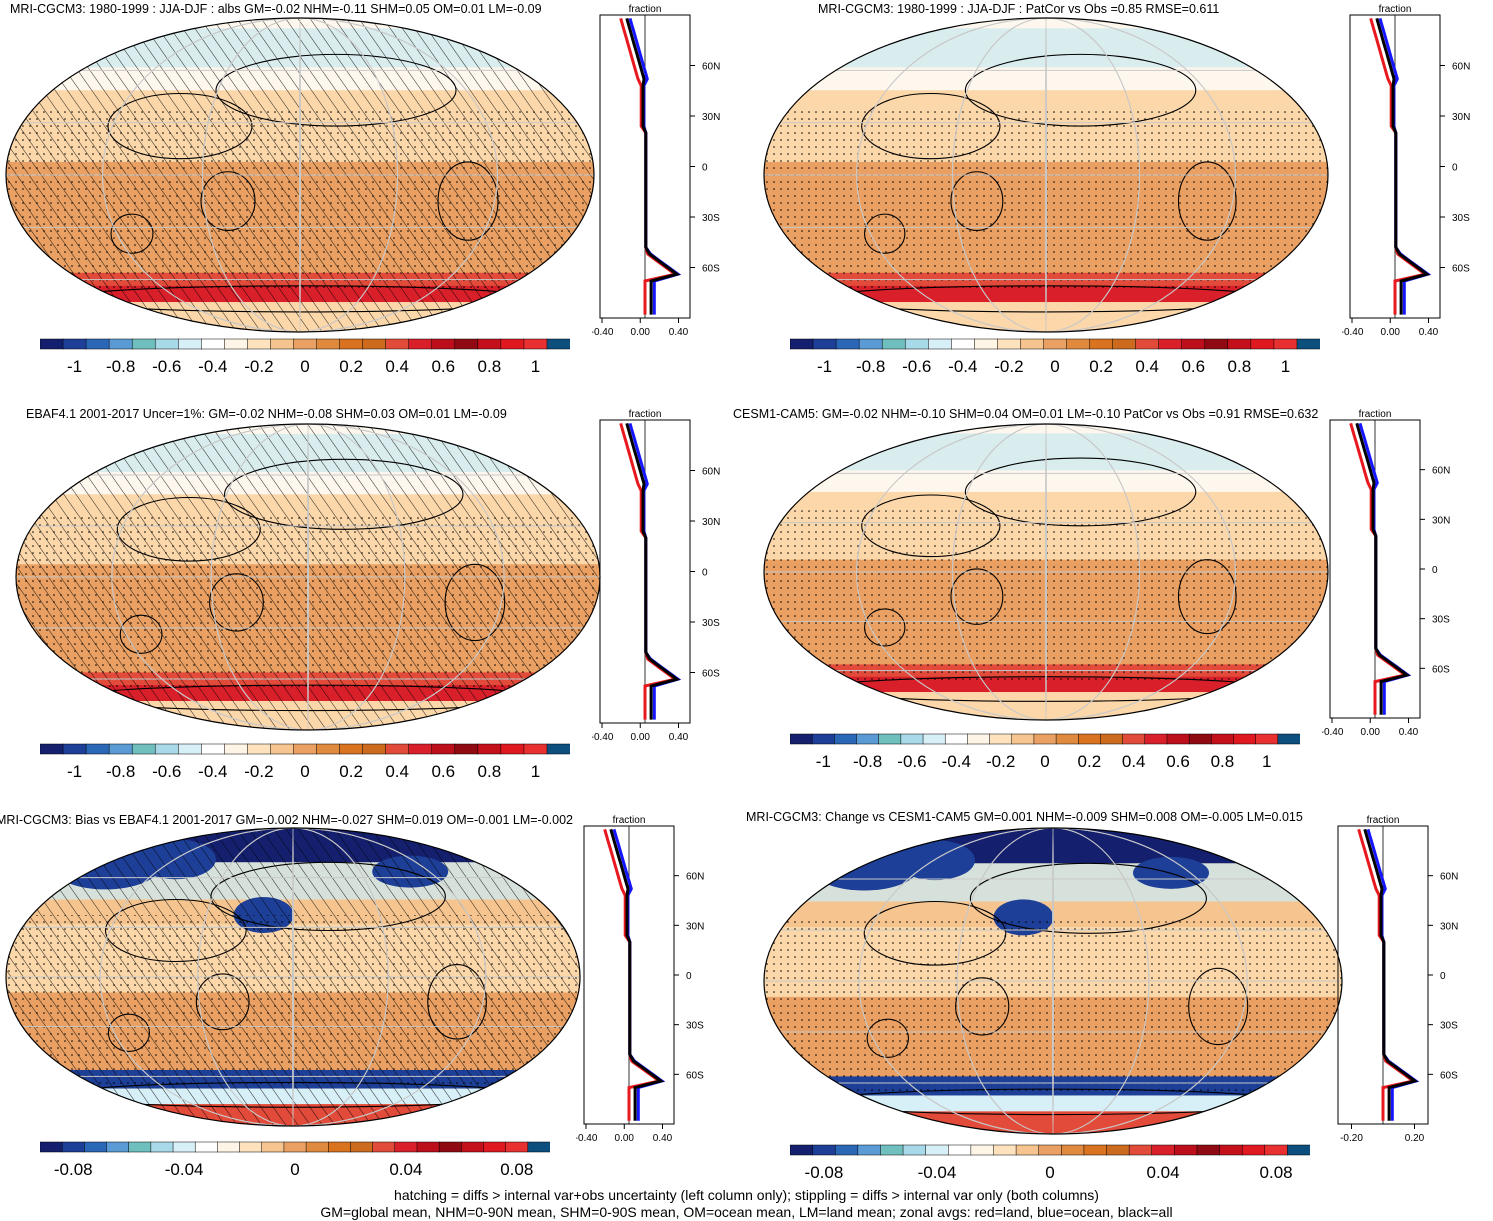 This screenshot has height=1221, width=1493. Describe the element at coordinates (305, 762) in the screenshot. I see `colorbar-panel-3: -1 -0.8 -0.6 -0.4 -0.2 0 0.2 0.4 0.6 0.8 1` at that location.